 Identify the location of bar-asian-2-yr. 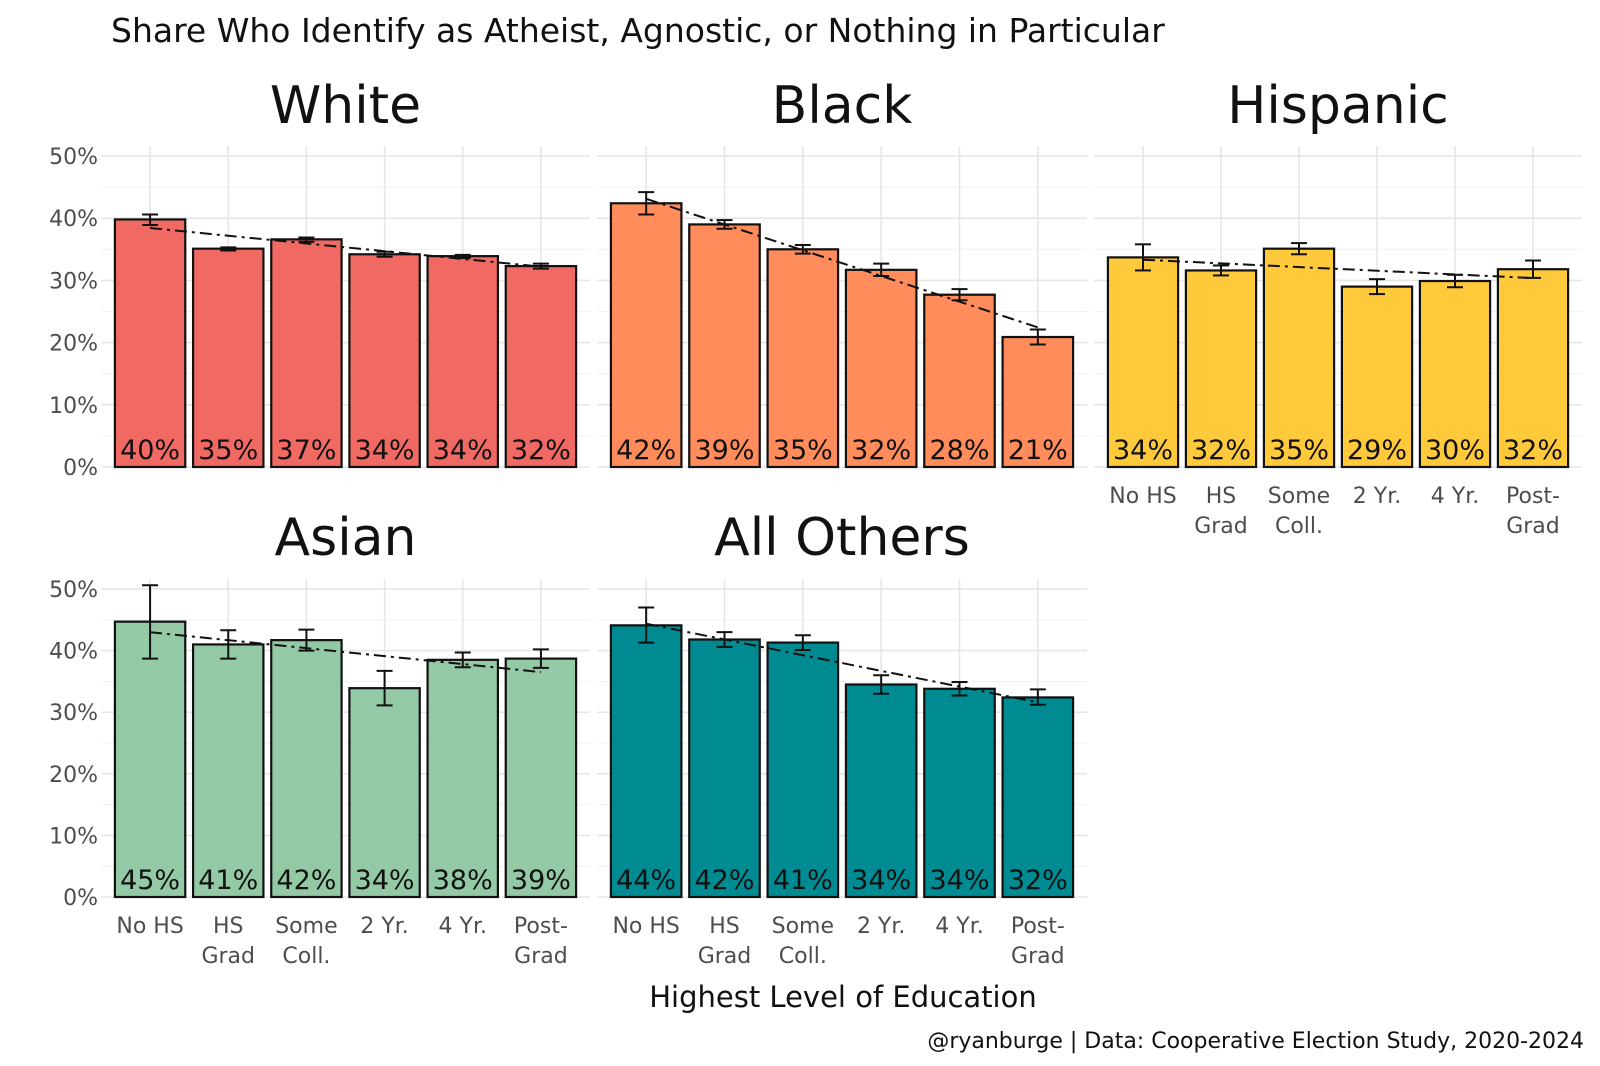
(384, 793).